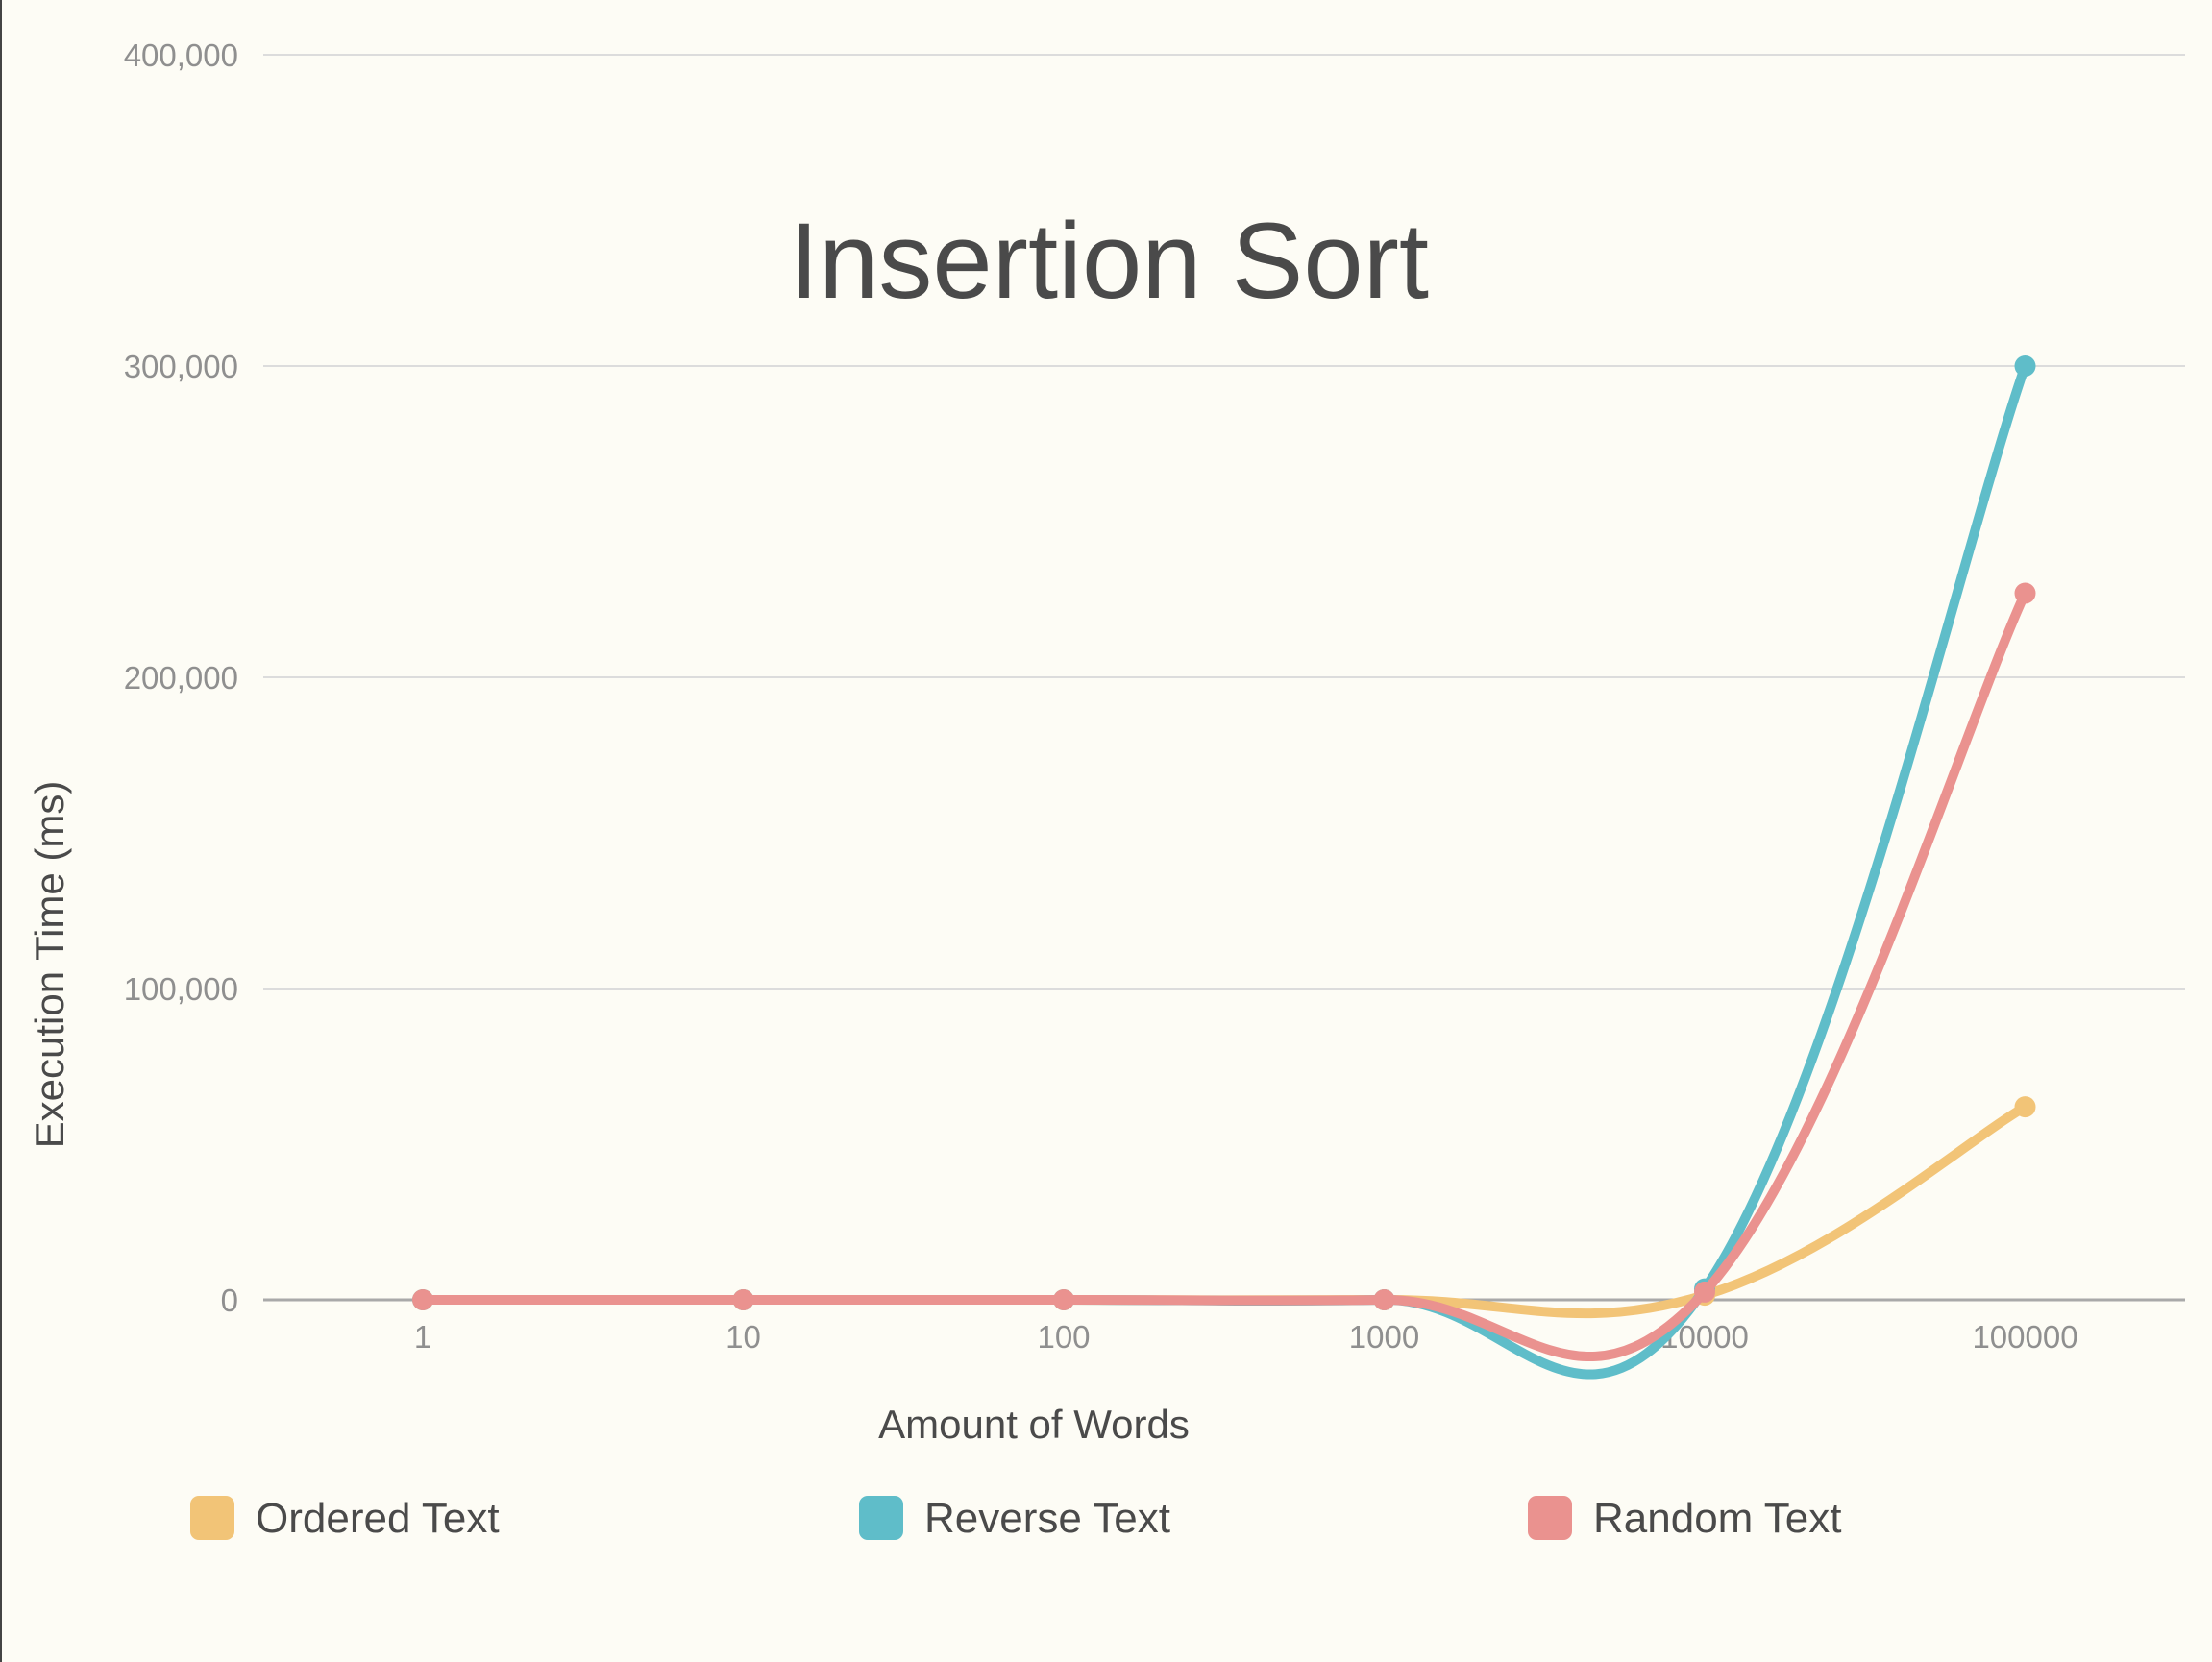  What do you see at coordinates (1034, 1424) in the screenshot?
I see `x-axis-title: Amount of Words` at bounding box center [1034, 1424].